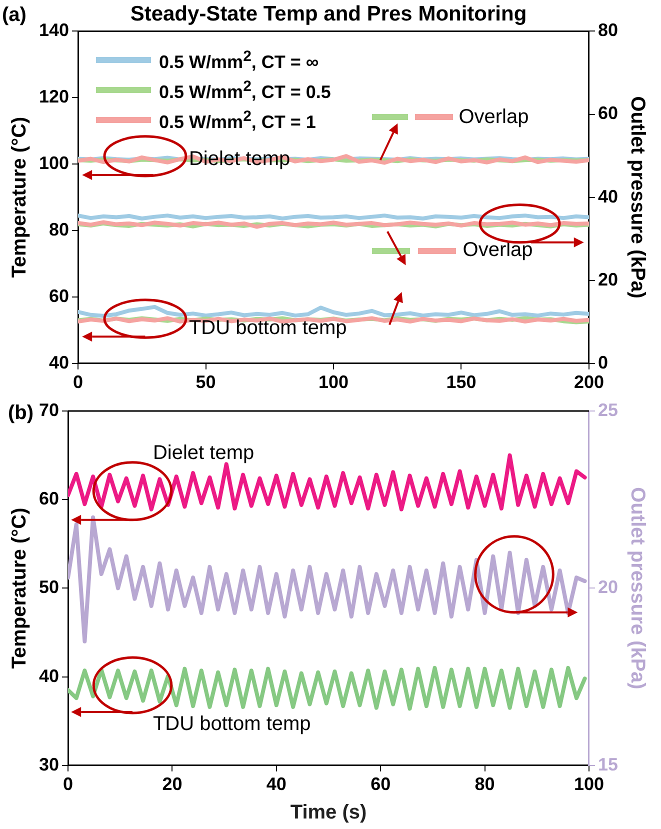  What do you see at coordinates (54, 96) in the screenshot?
I see `y-tick-label: 120` at bounding box center [54, 96].